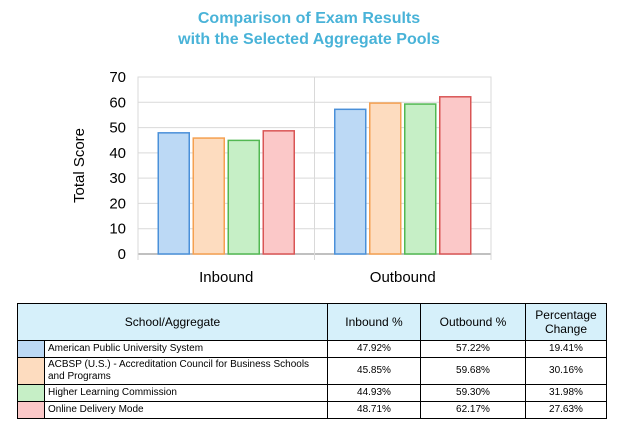  What do you see at coordinates (79, 165) in the screenshot?
I see `y-axis-label: Total Score` at bounding box center [79, 165].